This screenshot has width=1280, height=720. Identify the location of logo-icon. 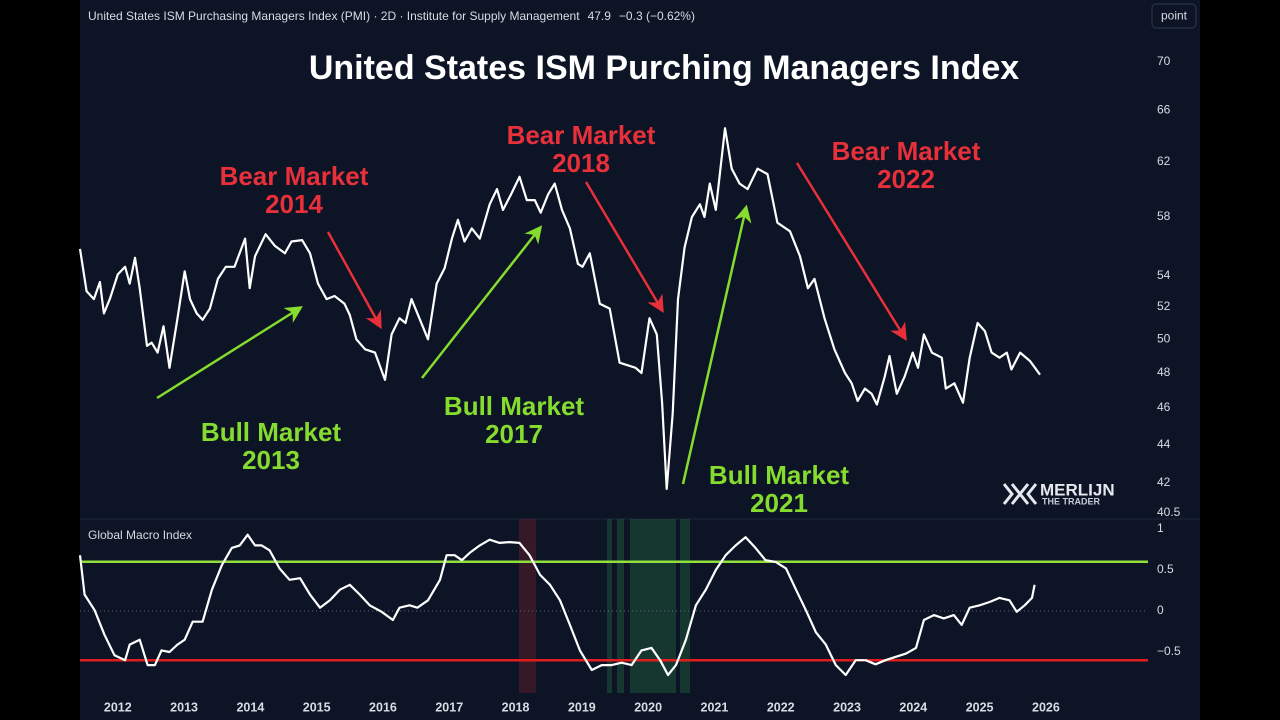
(1020, 494).